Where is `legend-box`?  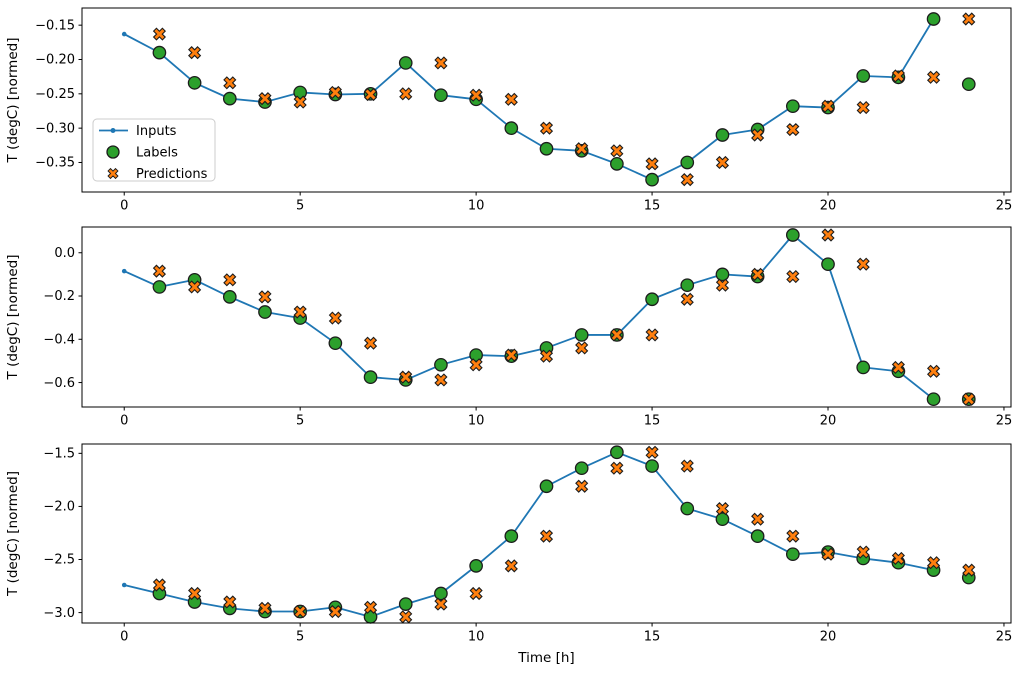
legend-box is located at coordinates (154, 150).